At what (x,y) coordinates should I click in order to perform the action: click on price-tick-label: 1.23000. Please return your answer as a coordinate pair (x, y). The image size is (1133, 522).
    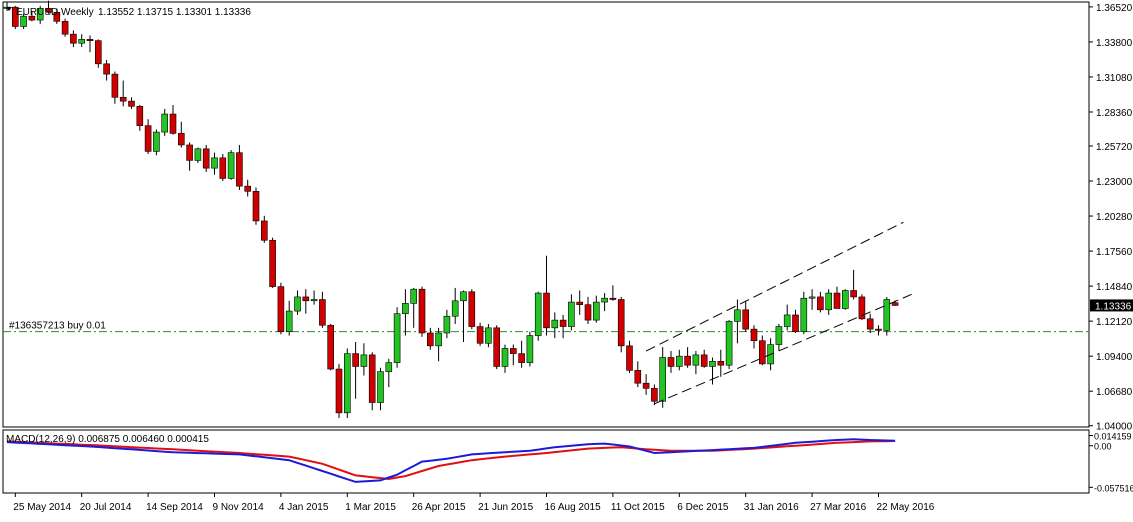
    Looking at the image, I should click on (1114, 182).